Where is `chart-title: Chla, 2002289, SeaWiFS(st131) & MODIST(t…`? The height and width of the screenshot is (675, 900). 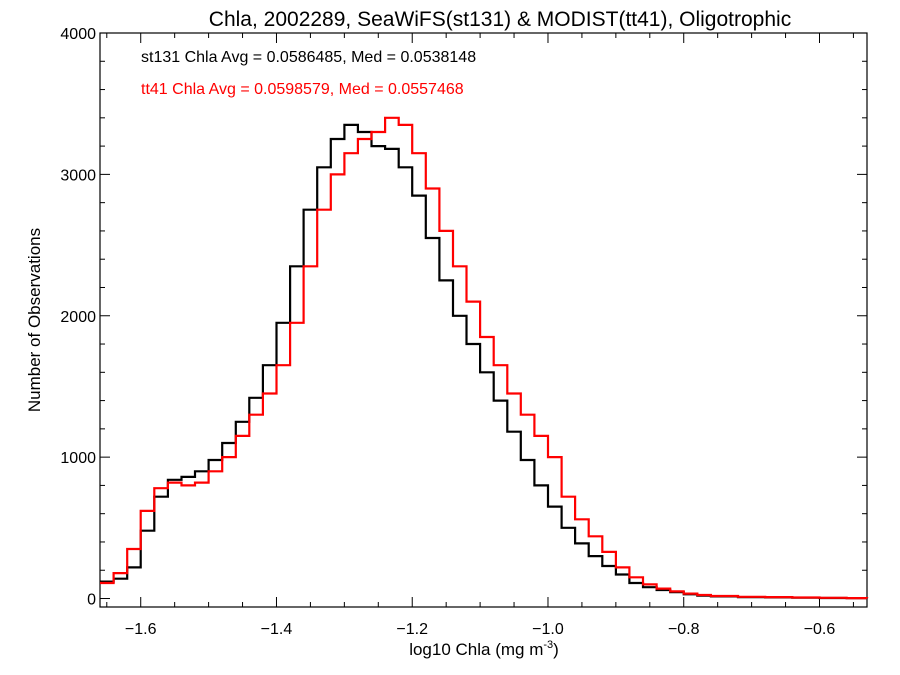 chart-title: Chla, 2002289, SeaWiFS(st131) & MODIST(t… is located at coordinates (500, 19).